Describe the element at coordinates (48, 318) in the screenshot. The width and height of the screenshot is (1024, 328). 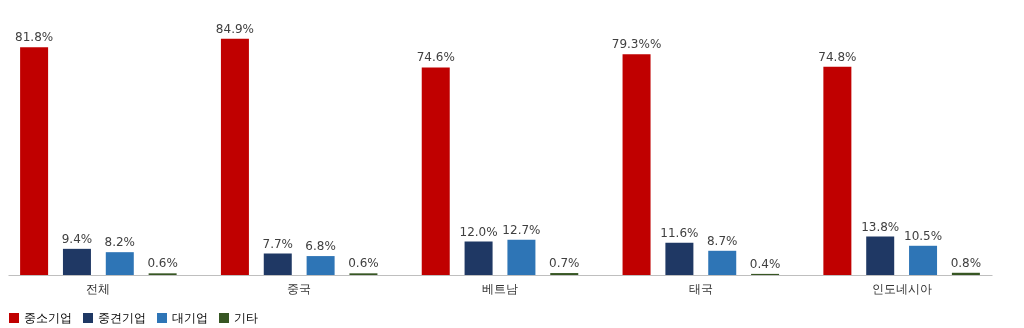
I see `legend-label: 중소기업` at that location.